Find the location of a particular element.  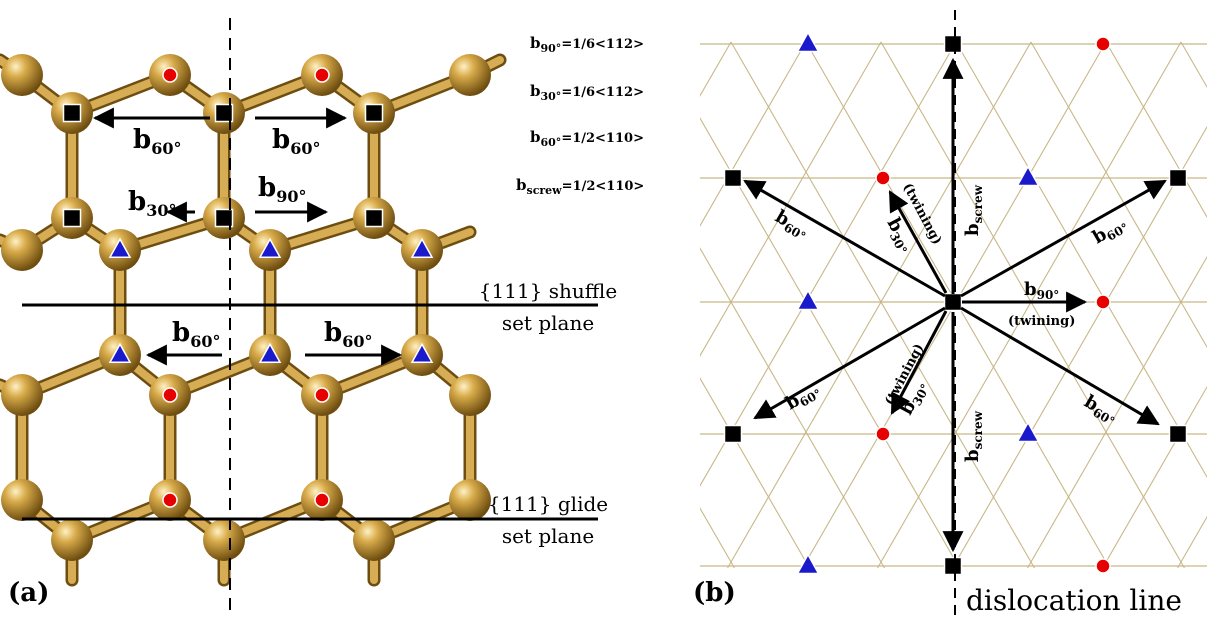

arrow-b60-ur is located at coordinates (1063, 238).